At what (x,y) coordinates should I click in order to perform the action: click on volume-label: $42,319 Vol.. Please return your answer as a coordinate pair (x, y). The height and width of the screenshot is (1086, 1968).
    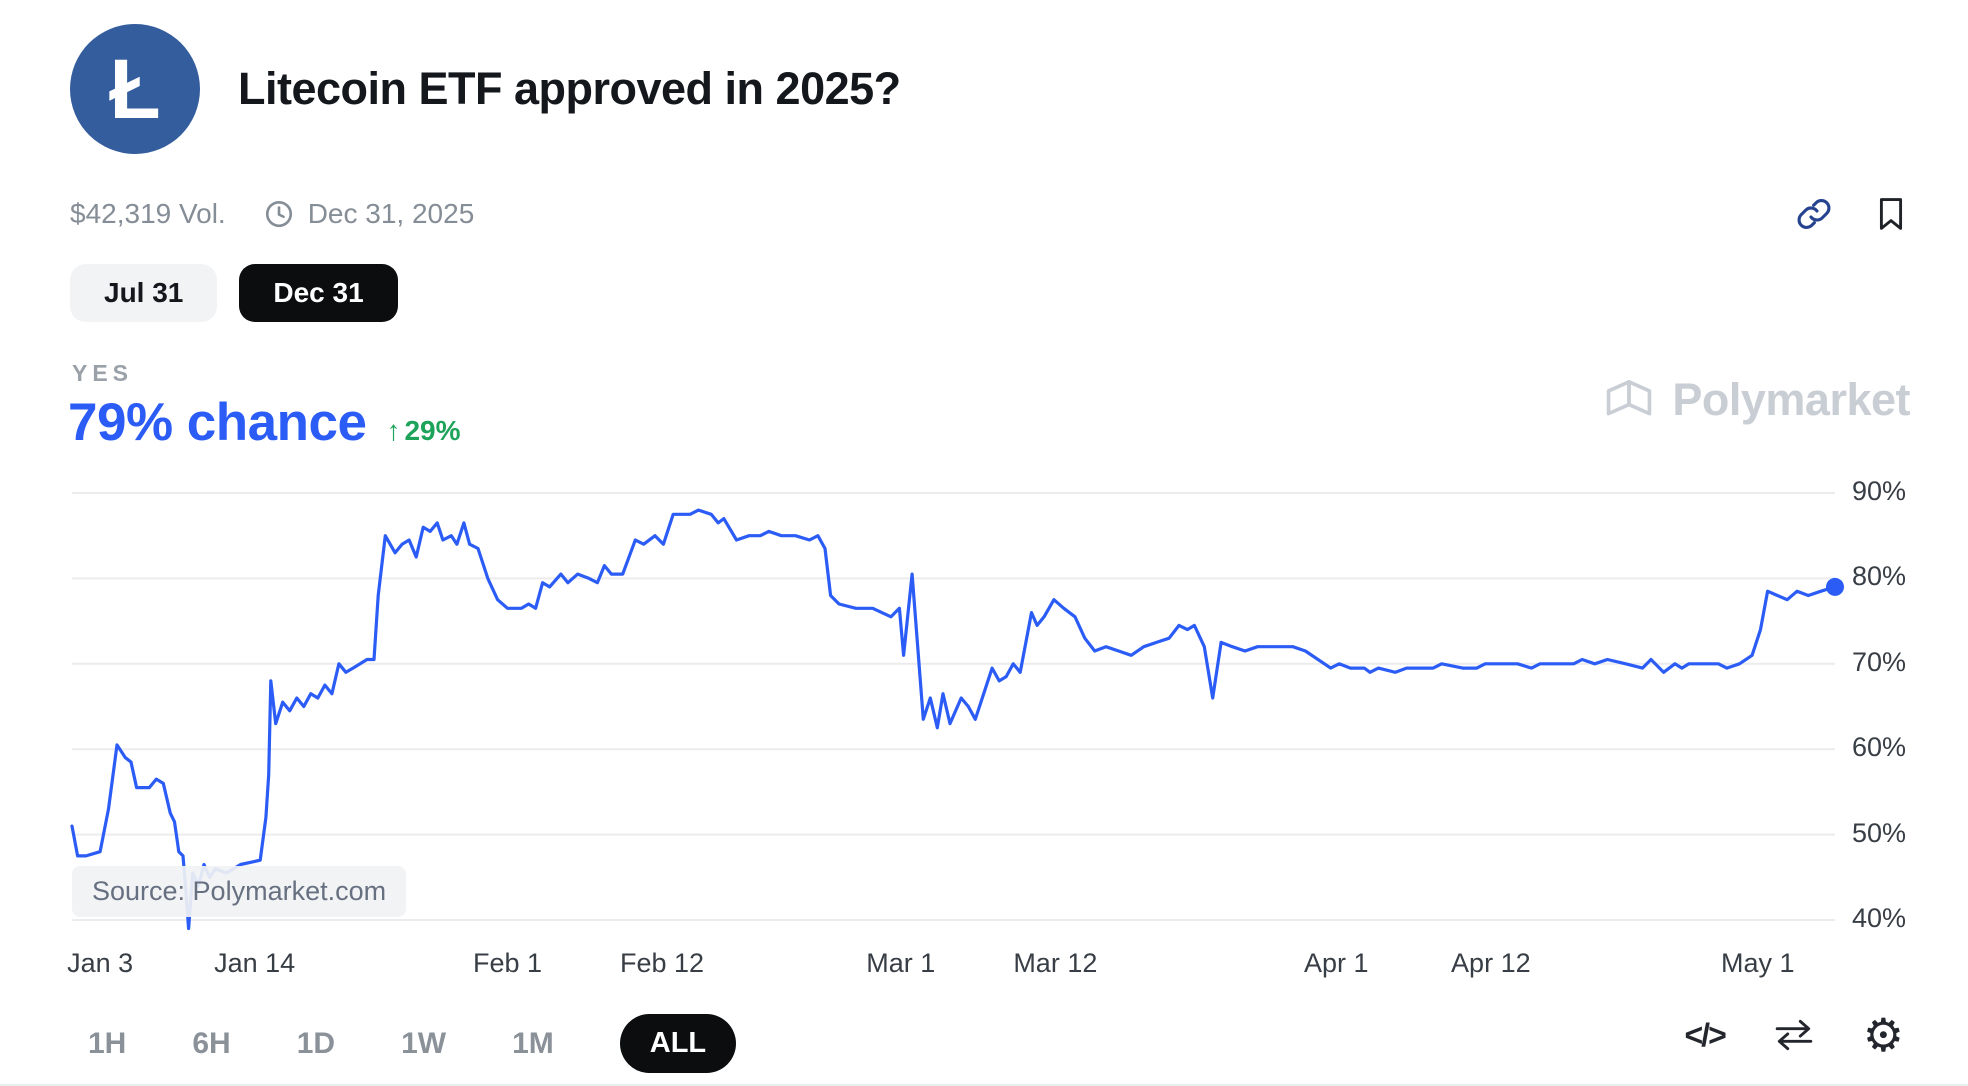
    Looking at the image, I should click on (148, 213).